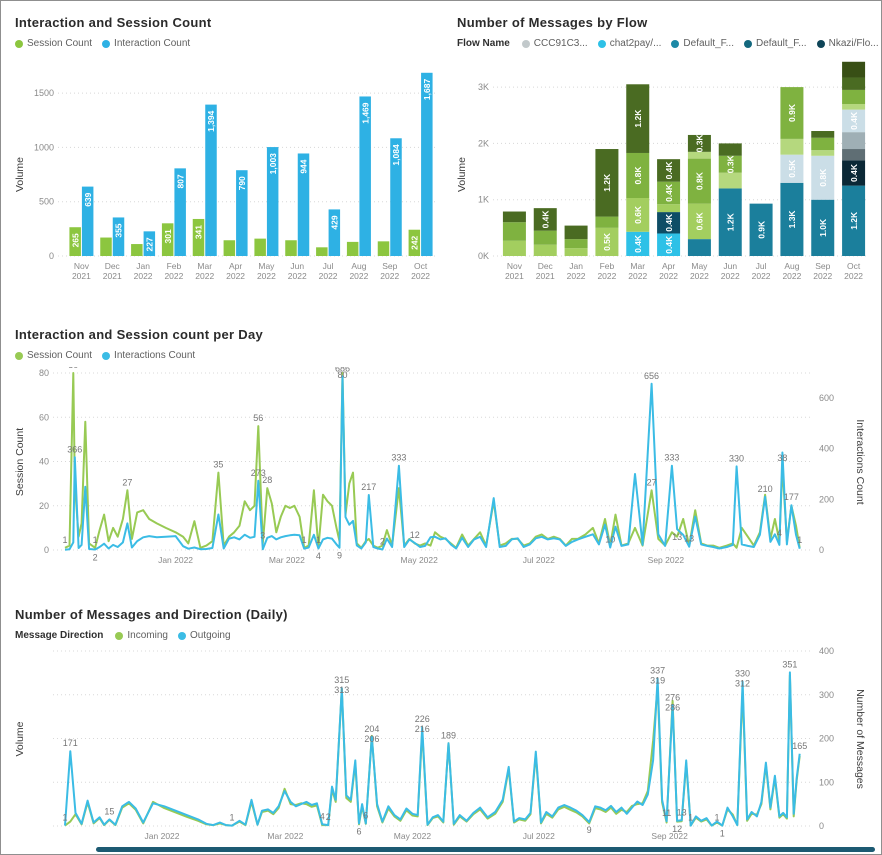 This screenshot has height=855, width=882. Describe the element at coordinates (291, 248) in the screenshot. I see `bar-session-jun-2022` at that location.